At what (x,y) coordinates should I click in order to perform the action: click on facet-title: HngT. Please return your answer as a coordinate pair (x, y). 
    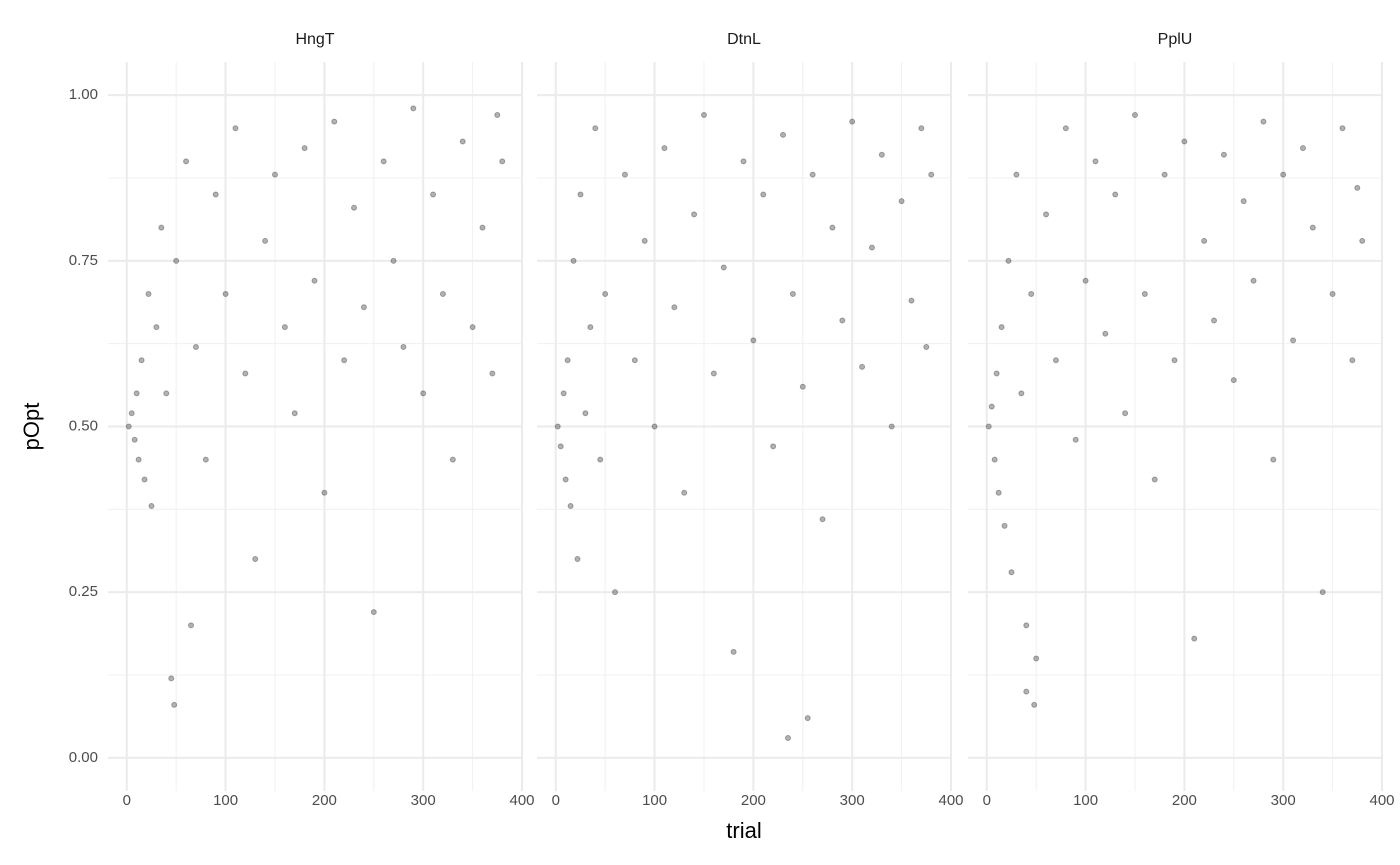
    Looking at the image, I should click on (314, 39).